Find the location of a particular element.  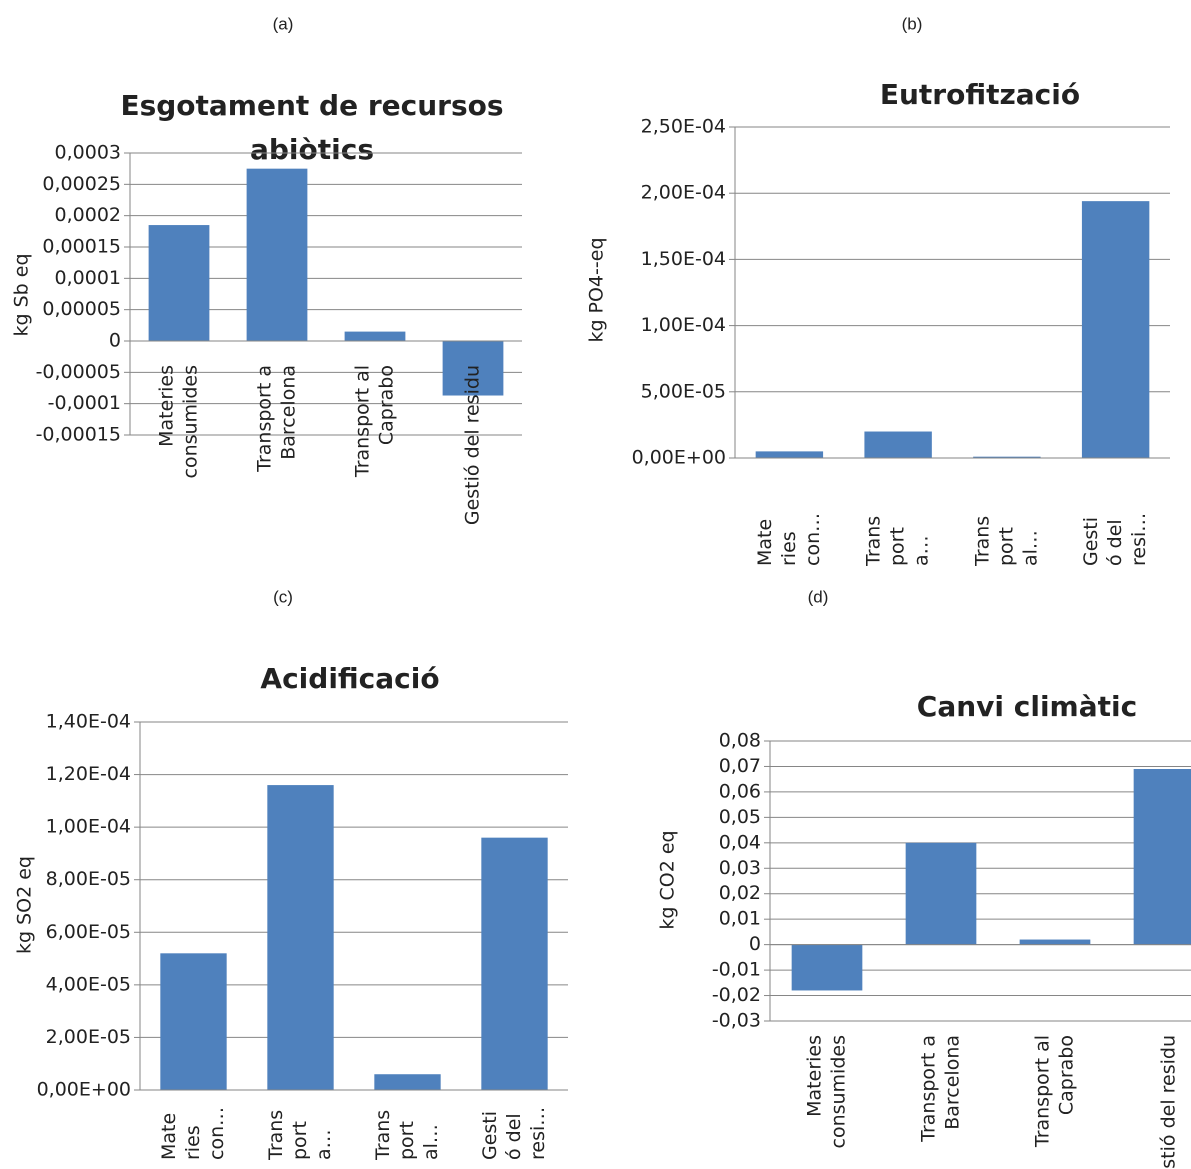

chart-title: abiòtics is located at coordinates (312, 149).